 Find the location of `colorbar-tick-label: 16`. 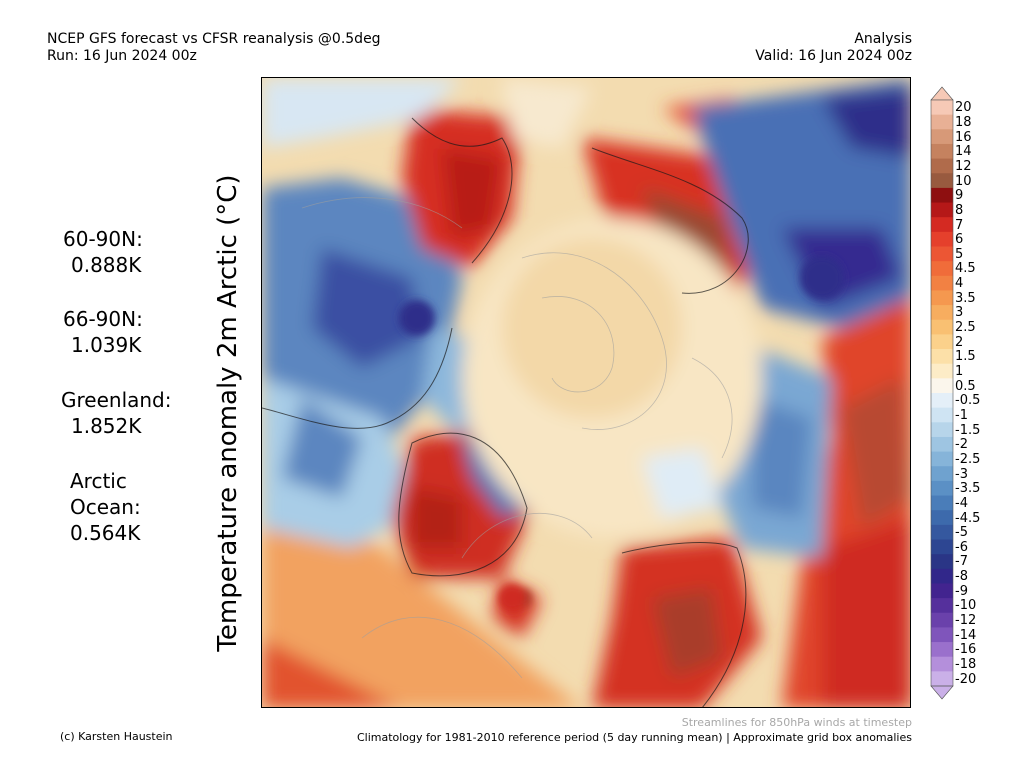

colorbar-tick-label: 16 is located at coordinates (963, 137).